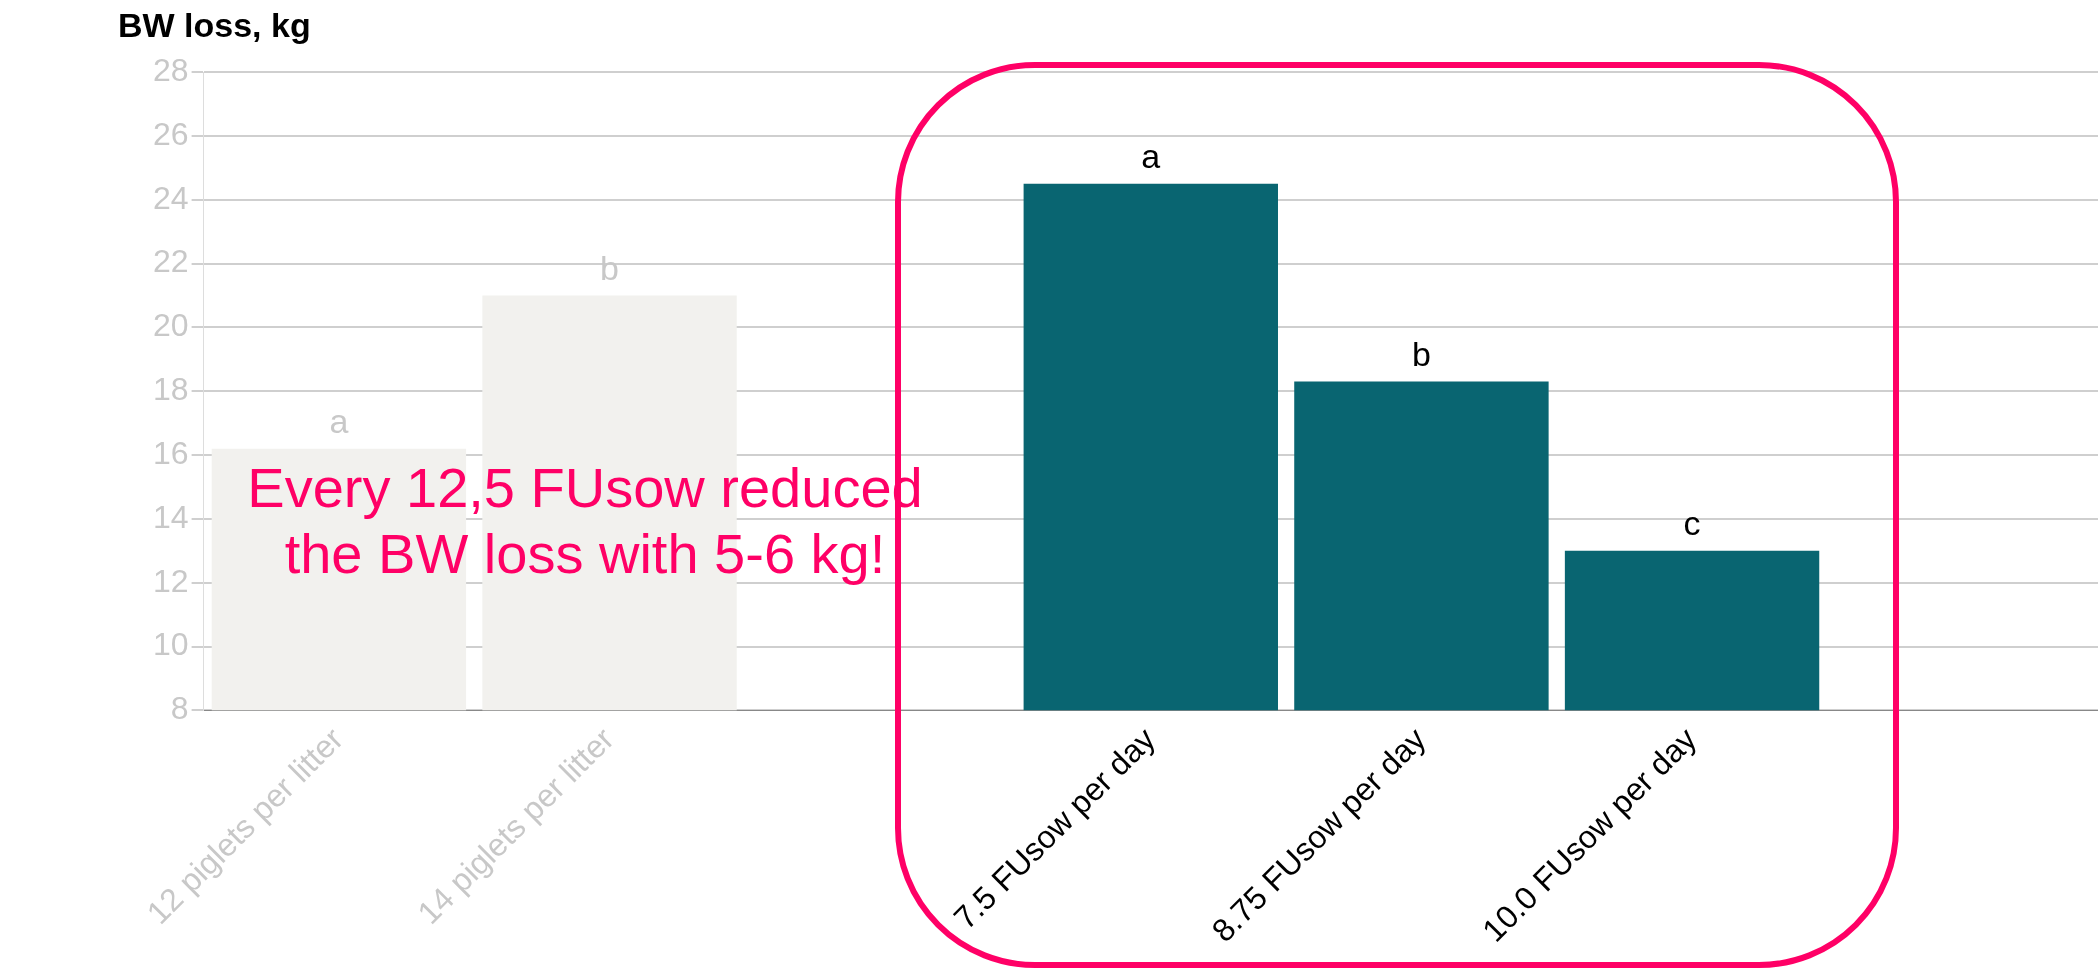 The width and height of the screenshot is (2098, 974). I want to click on data-label: c, so click(1692, 523).